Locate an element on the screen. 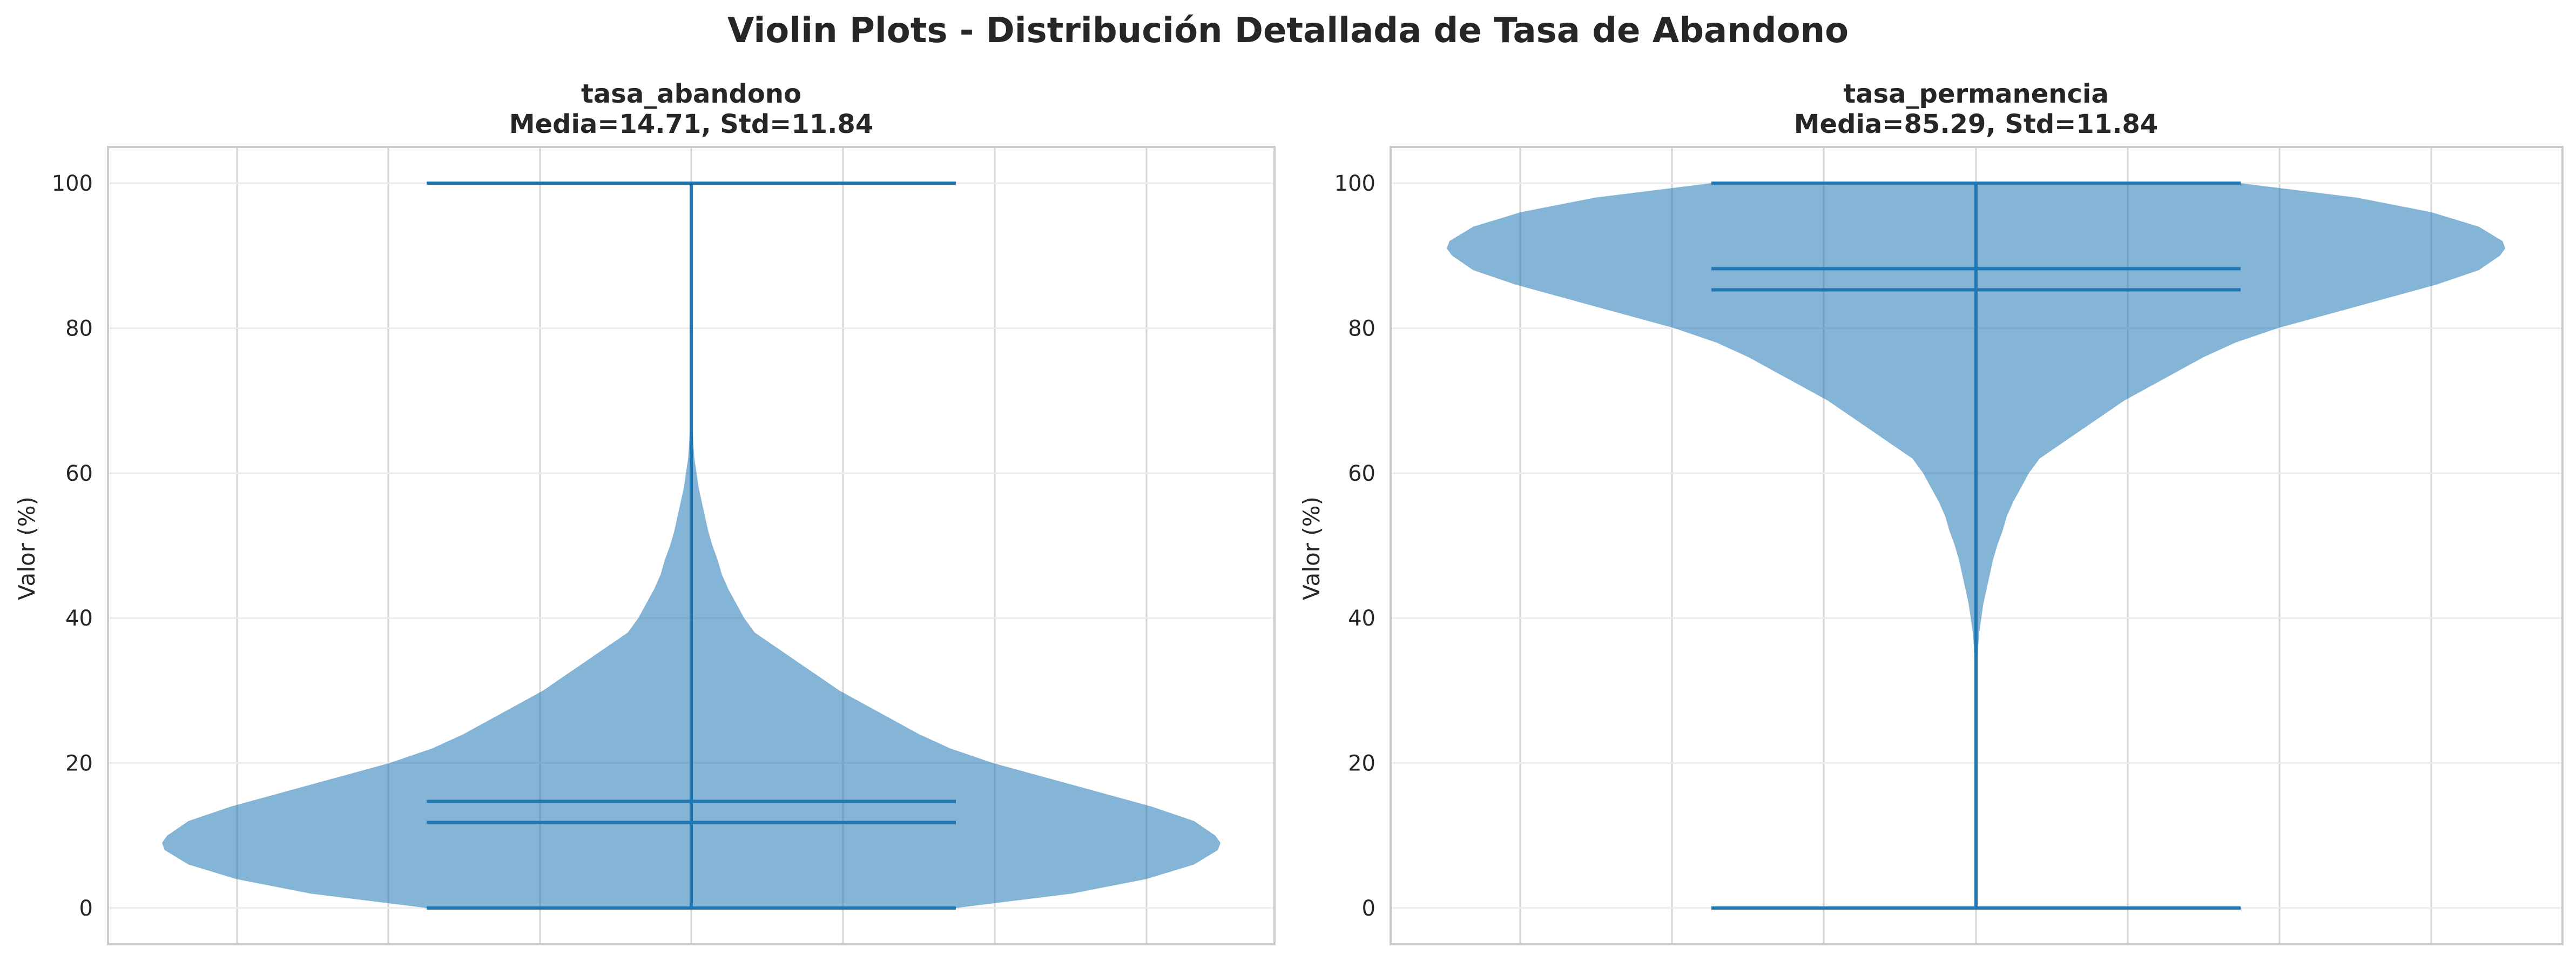 The width and height of the screenshot is (2576, 961). panel-title-line2: Media=85.29, Std=11.84 is located at coordinates (1976, 124).